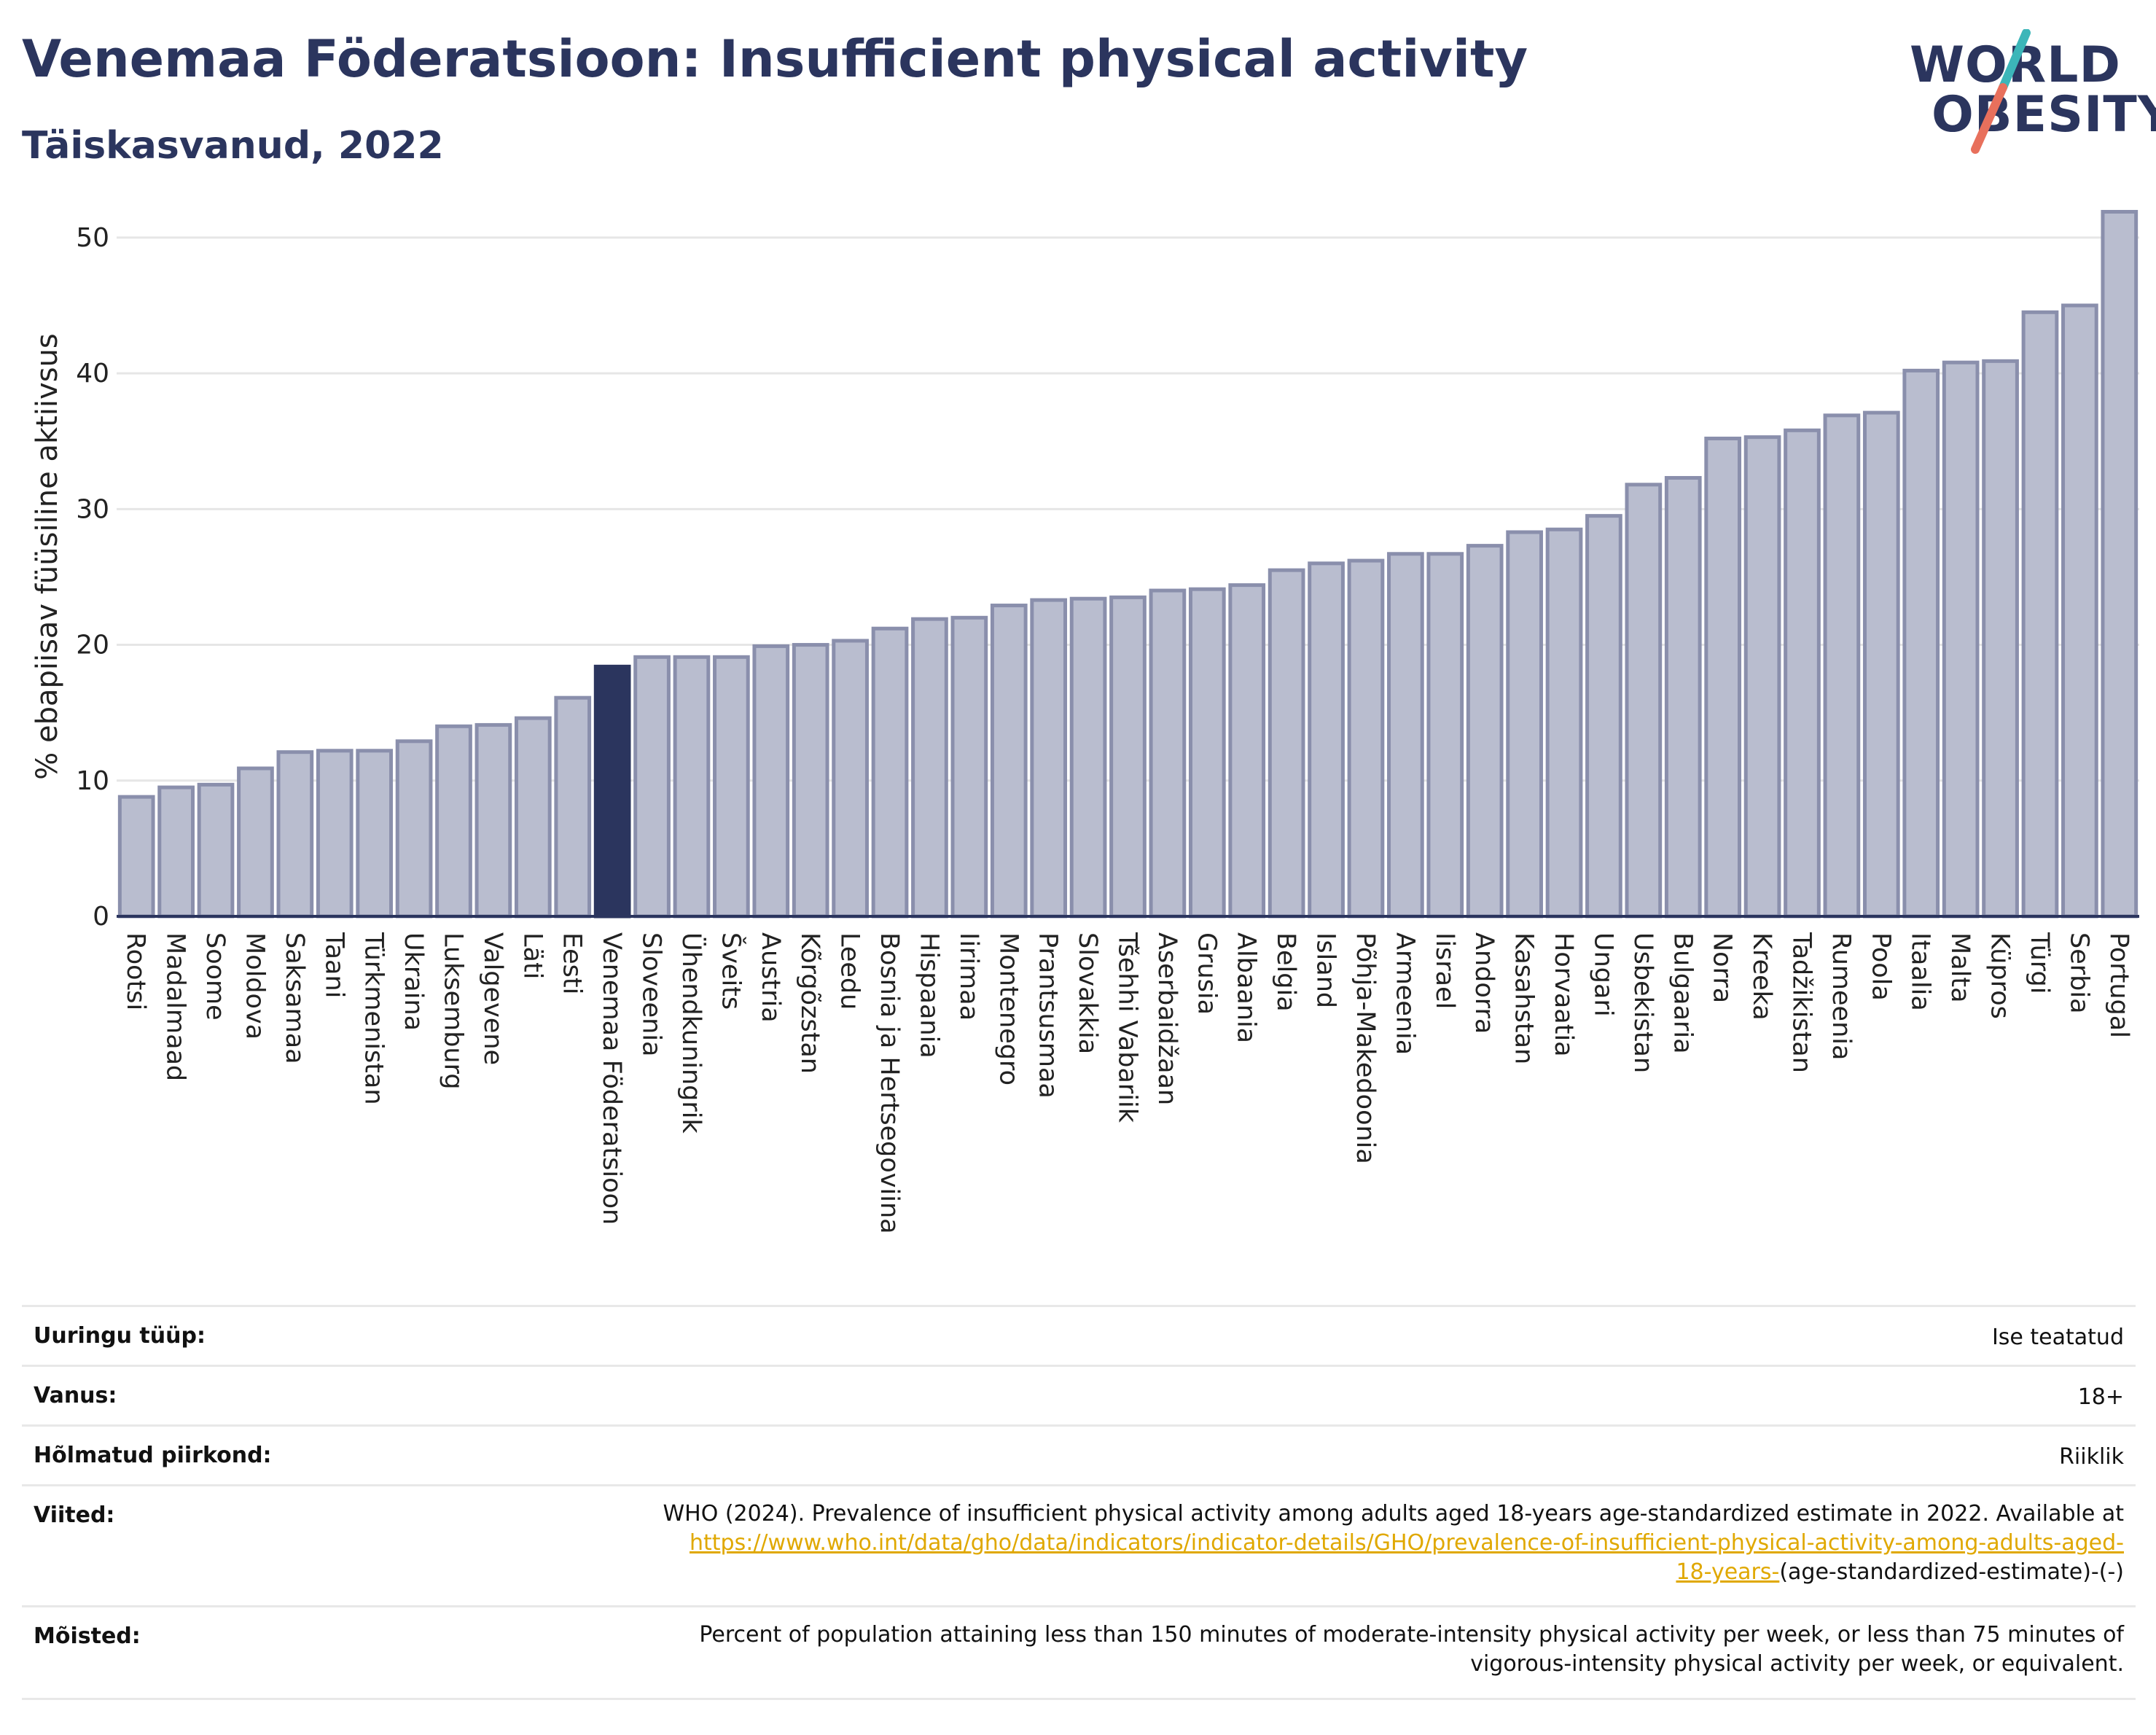 This screenshot has width=2156, height=1735. What do you see at coordinates (1921, 971) in the screenshot?
I see `x-tick-label: Itaalia` at bounding box center [1921, 971].